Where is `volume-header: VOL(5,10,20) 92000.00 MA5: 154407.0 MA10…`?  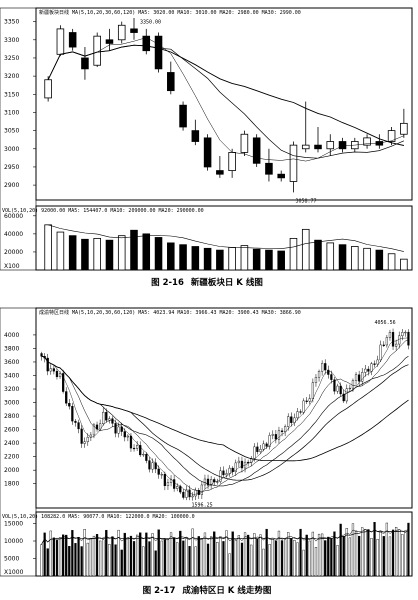 volume-header: VOL(5,10,20) 92000.00 MA5: 154407.0 MA10… is located at coordinates (103, 211).